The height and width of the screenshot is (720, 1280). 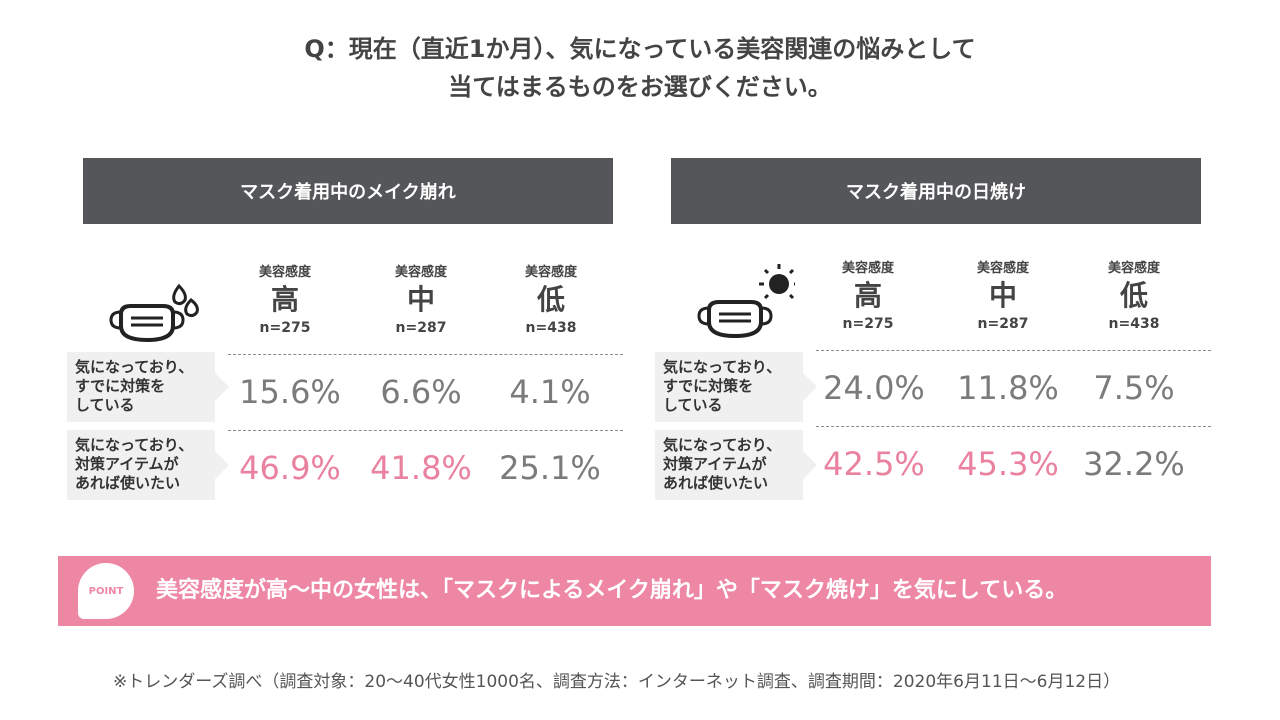 What do you see at coordinates (874, 388) in the screenshot?
I see `value-cell: 24.0%` at bounding box center [874, 388].